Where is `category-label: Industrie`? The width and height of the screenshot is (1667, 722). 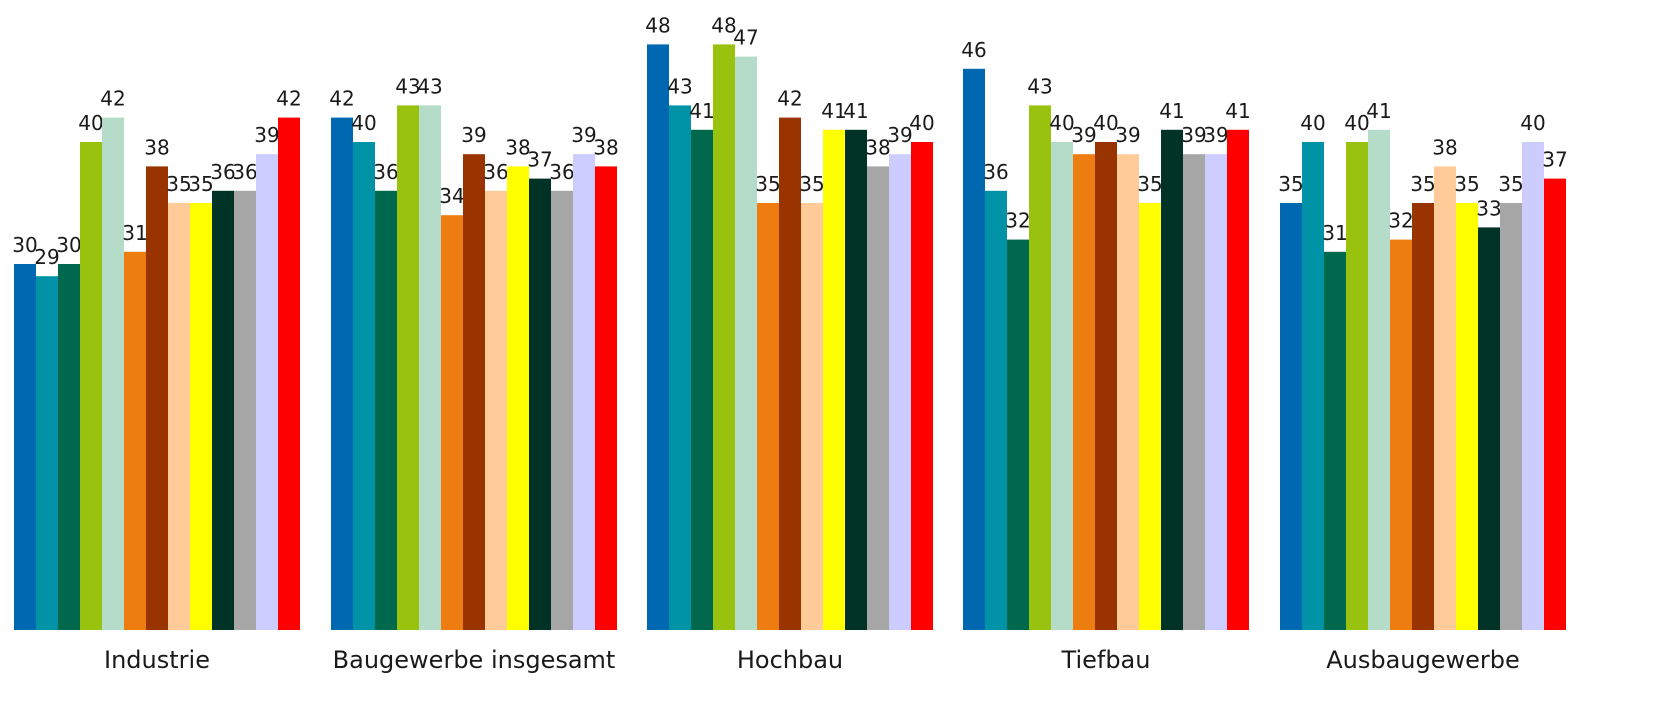
category-label: Industrie is located at coordinates (157, 660).